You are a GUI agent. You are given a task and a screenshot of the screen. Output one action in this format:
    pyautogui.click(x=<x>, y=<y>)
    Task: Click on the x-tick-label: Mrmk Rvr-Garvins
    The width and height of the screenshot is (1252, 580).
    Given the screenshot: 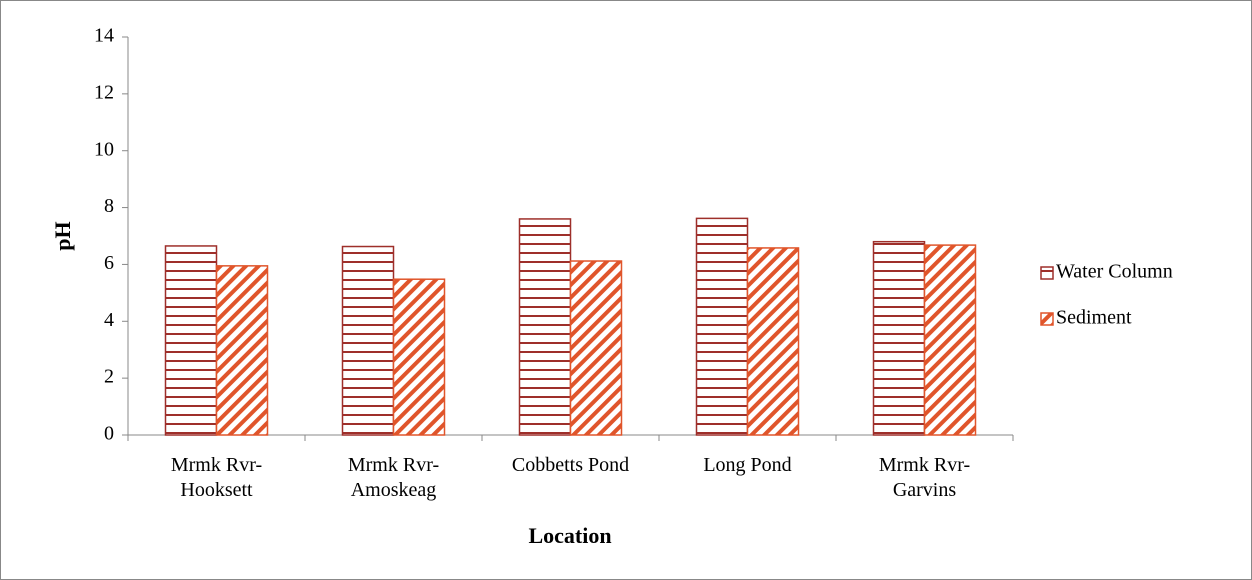 What is the action you would take?
    pyautogui.click(x=924, y=477)
    